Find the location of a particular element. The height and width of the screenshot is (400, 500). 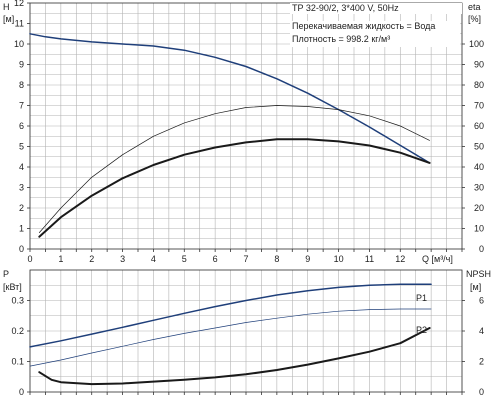

left-axis-title-h: H is located at coordinates (6, 7).